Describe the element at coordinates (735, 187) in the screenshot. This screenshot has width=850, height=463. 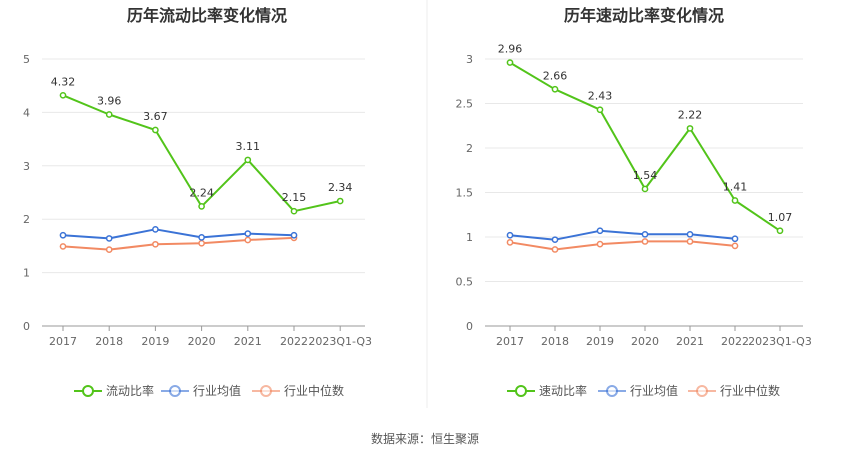
I see `data-label: 1.41` at that location.